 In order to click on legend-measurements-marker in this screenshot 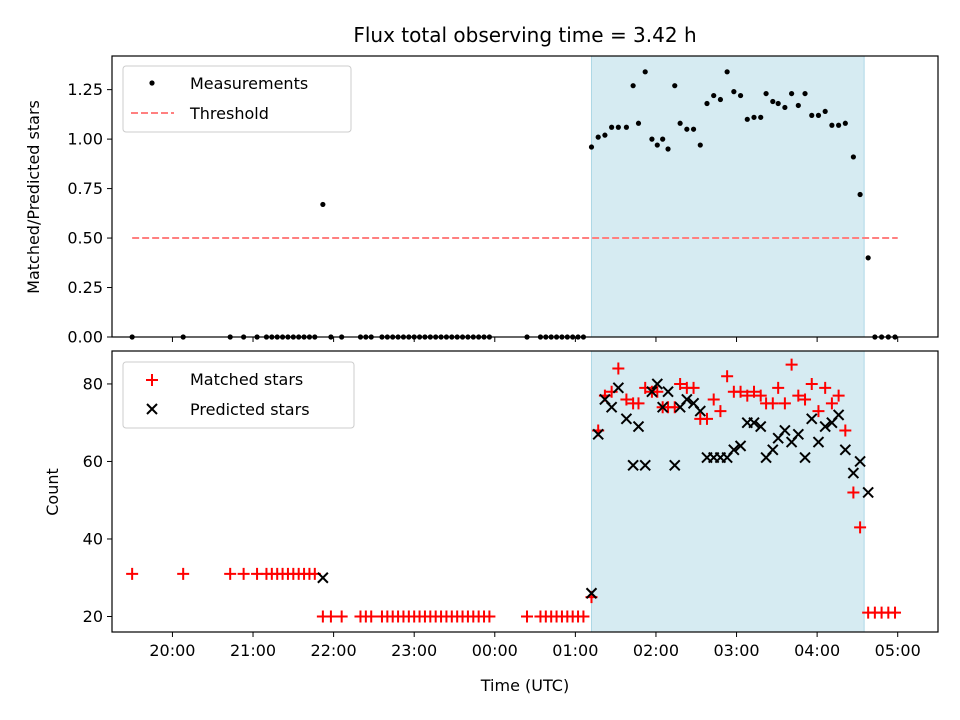, I will do `click(152, 83)`.